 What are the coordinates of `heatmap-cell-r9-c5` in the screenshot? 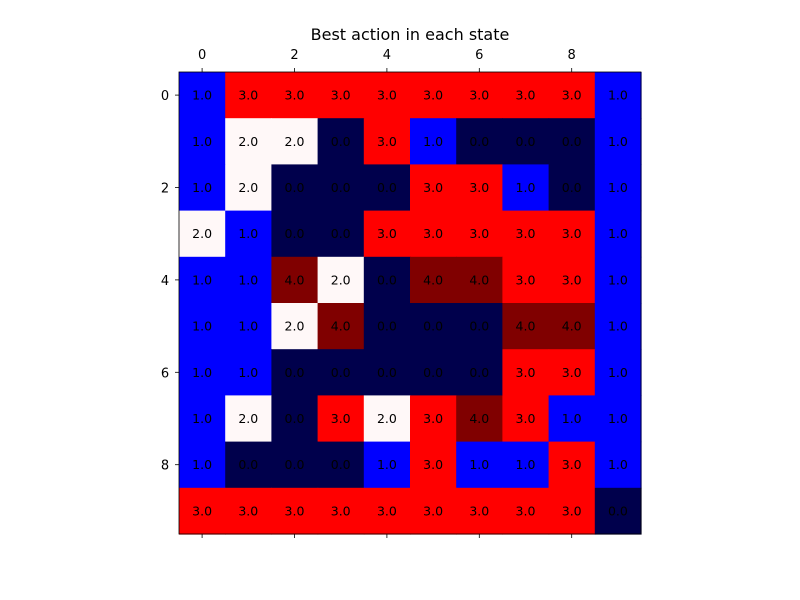 It's located at (433, 511).